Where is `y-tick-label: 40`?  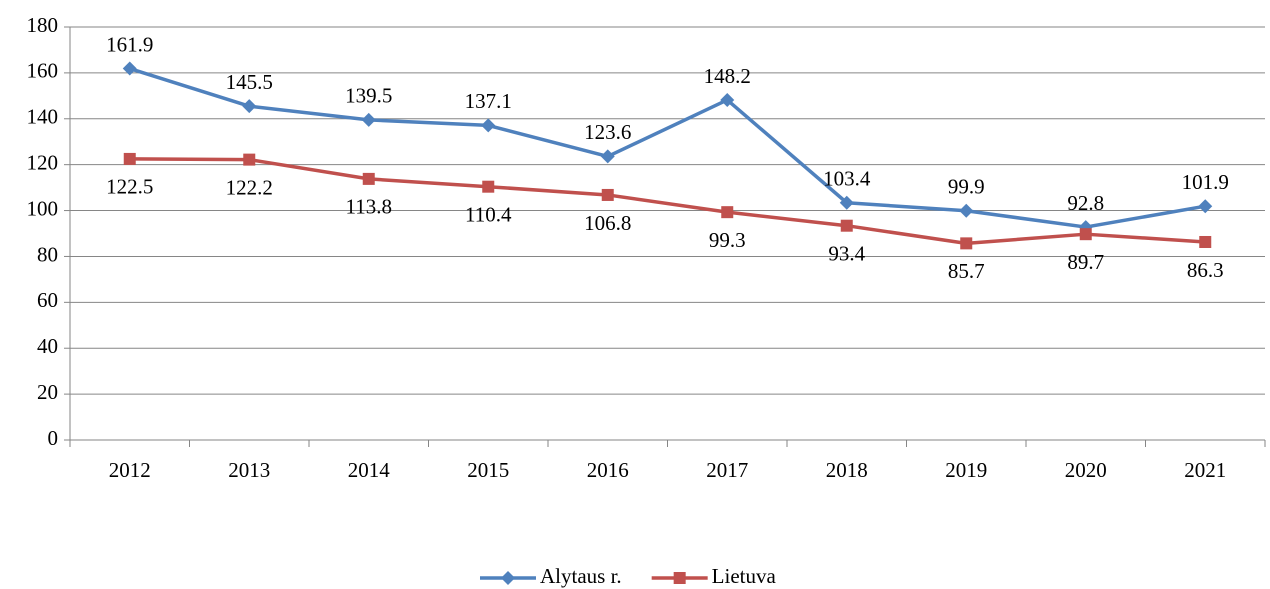 y-tick-label: 40 is located at coordinates (47, 346).